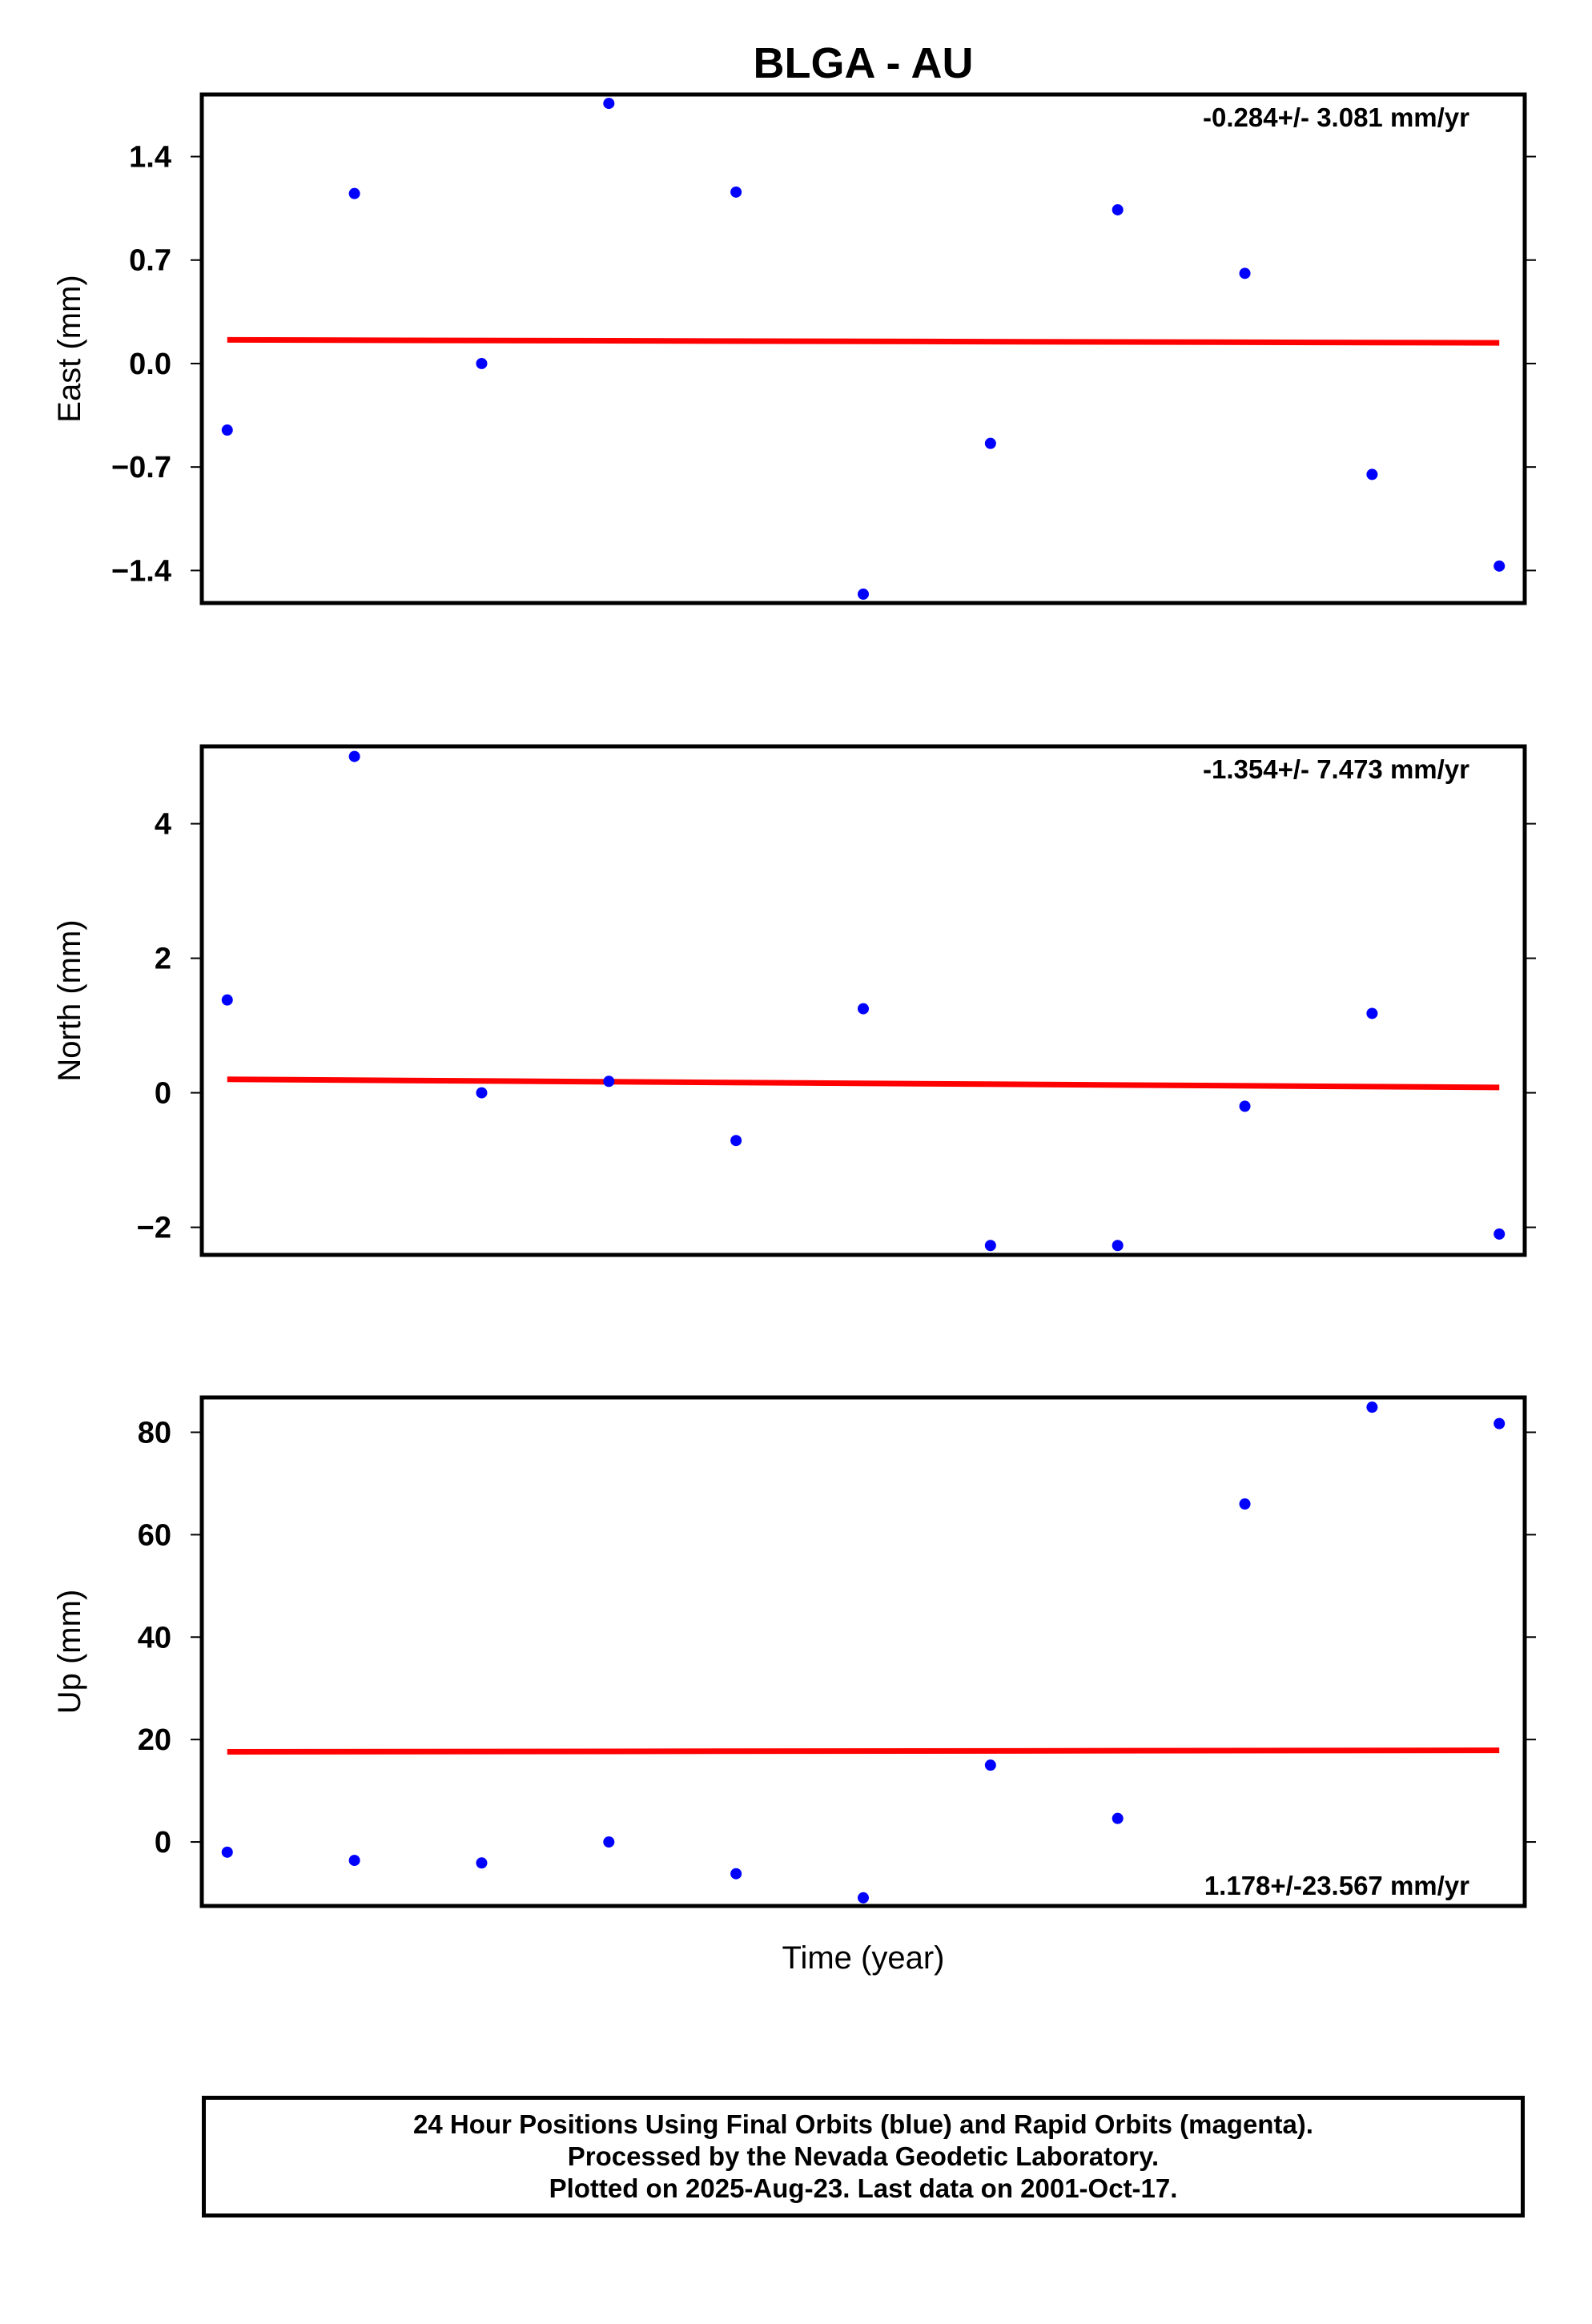 The image size is (1592, 2324). Describe the element at coordinates (154, 1535) in the screenshot. I see `up-ytick-label: 60` at that location.